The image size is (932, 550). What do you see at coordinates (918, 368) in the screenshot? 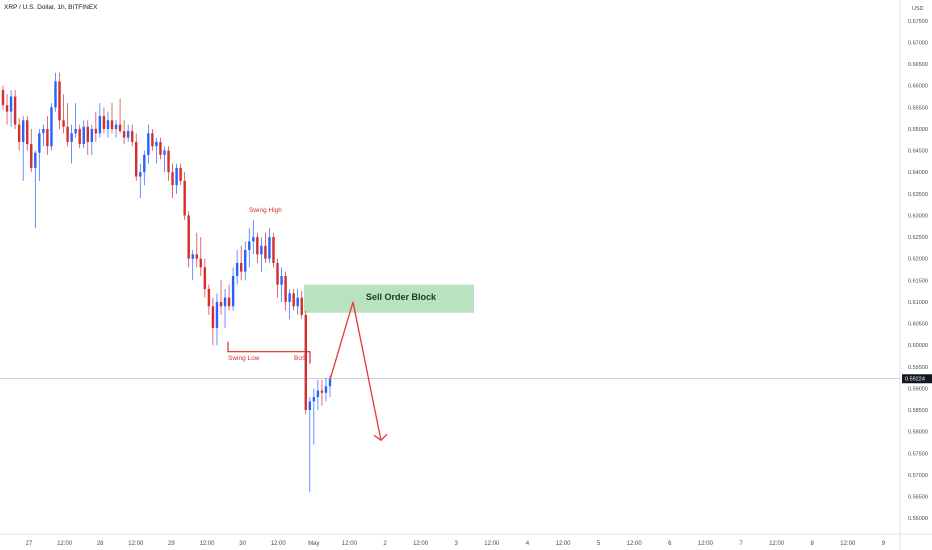
I see `price-tick-label: 0.59500` at bounding box center [918, 368].